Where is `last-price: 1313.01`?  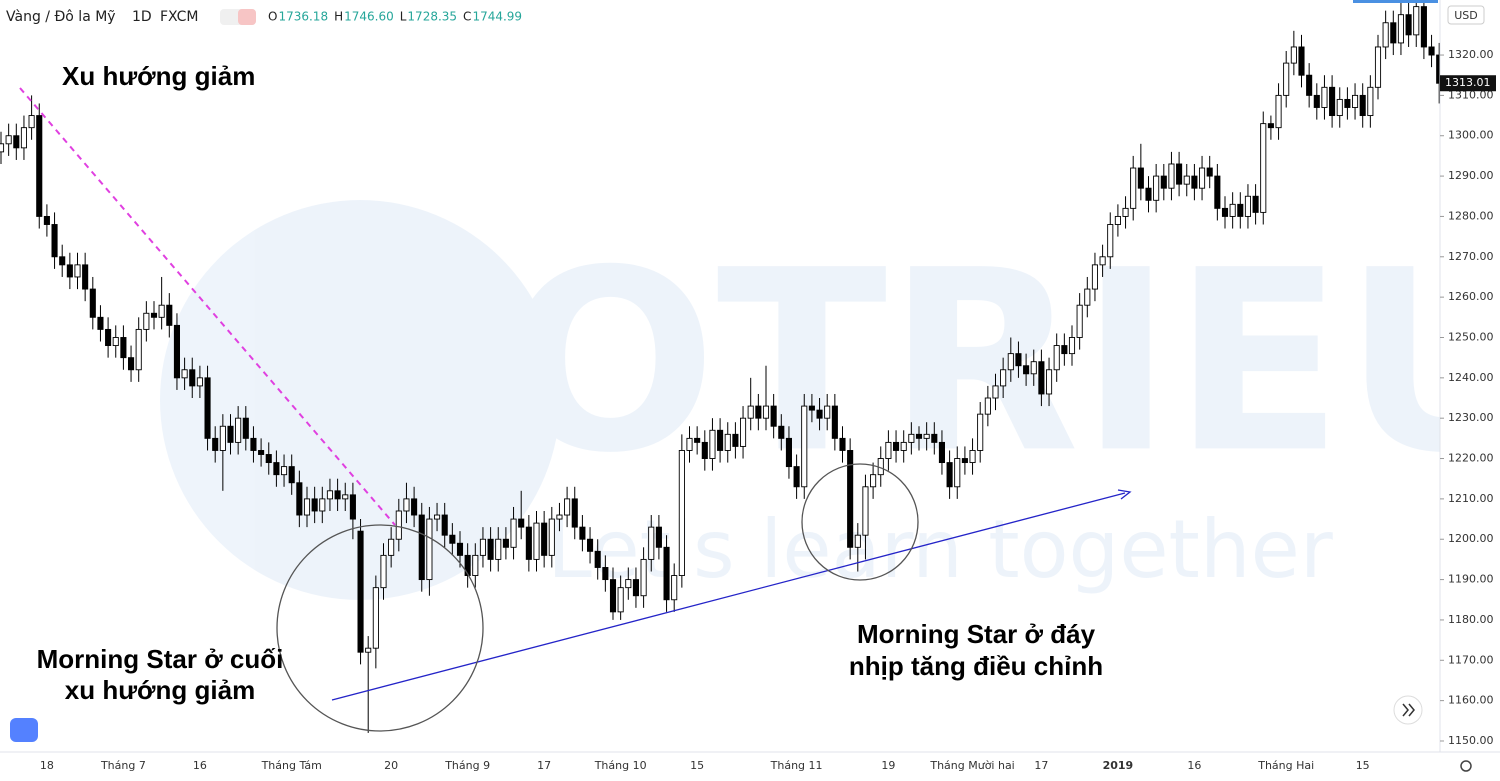 last-price: 1313.01 is located at coordinates (1468, 82).